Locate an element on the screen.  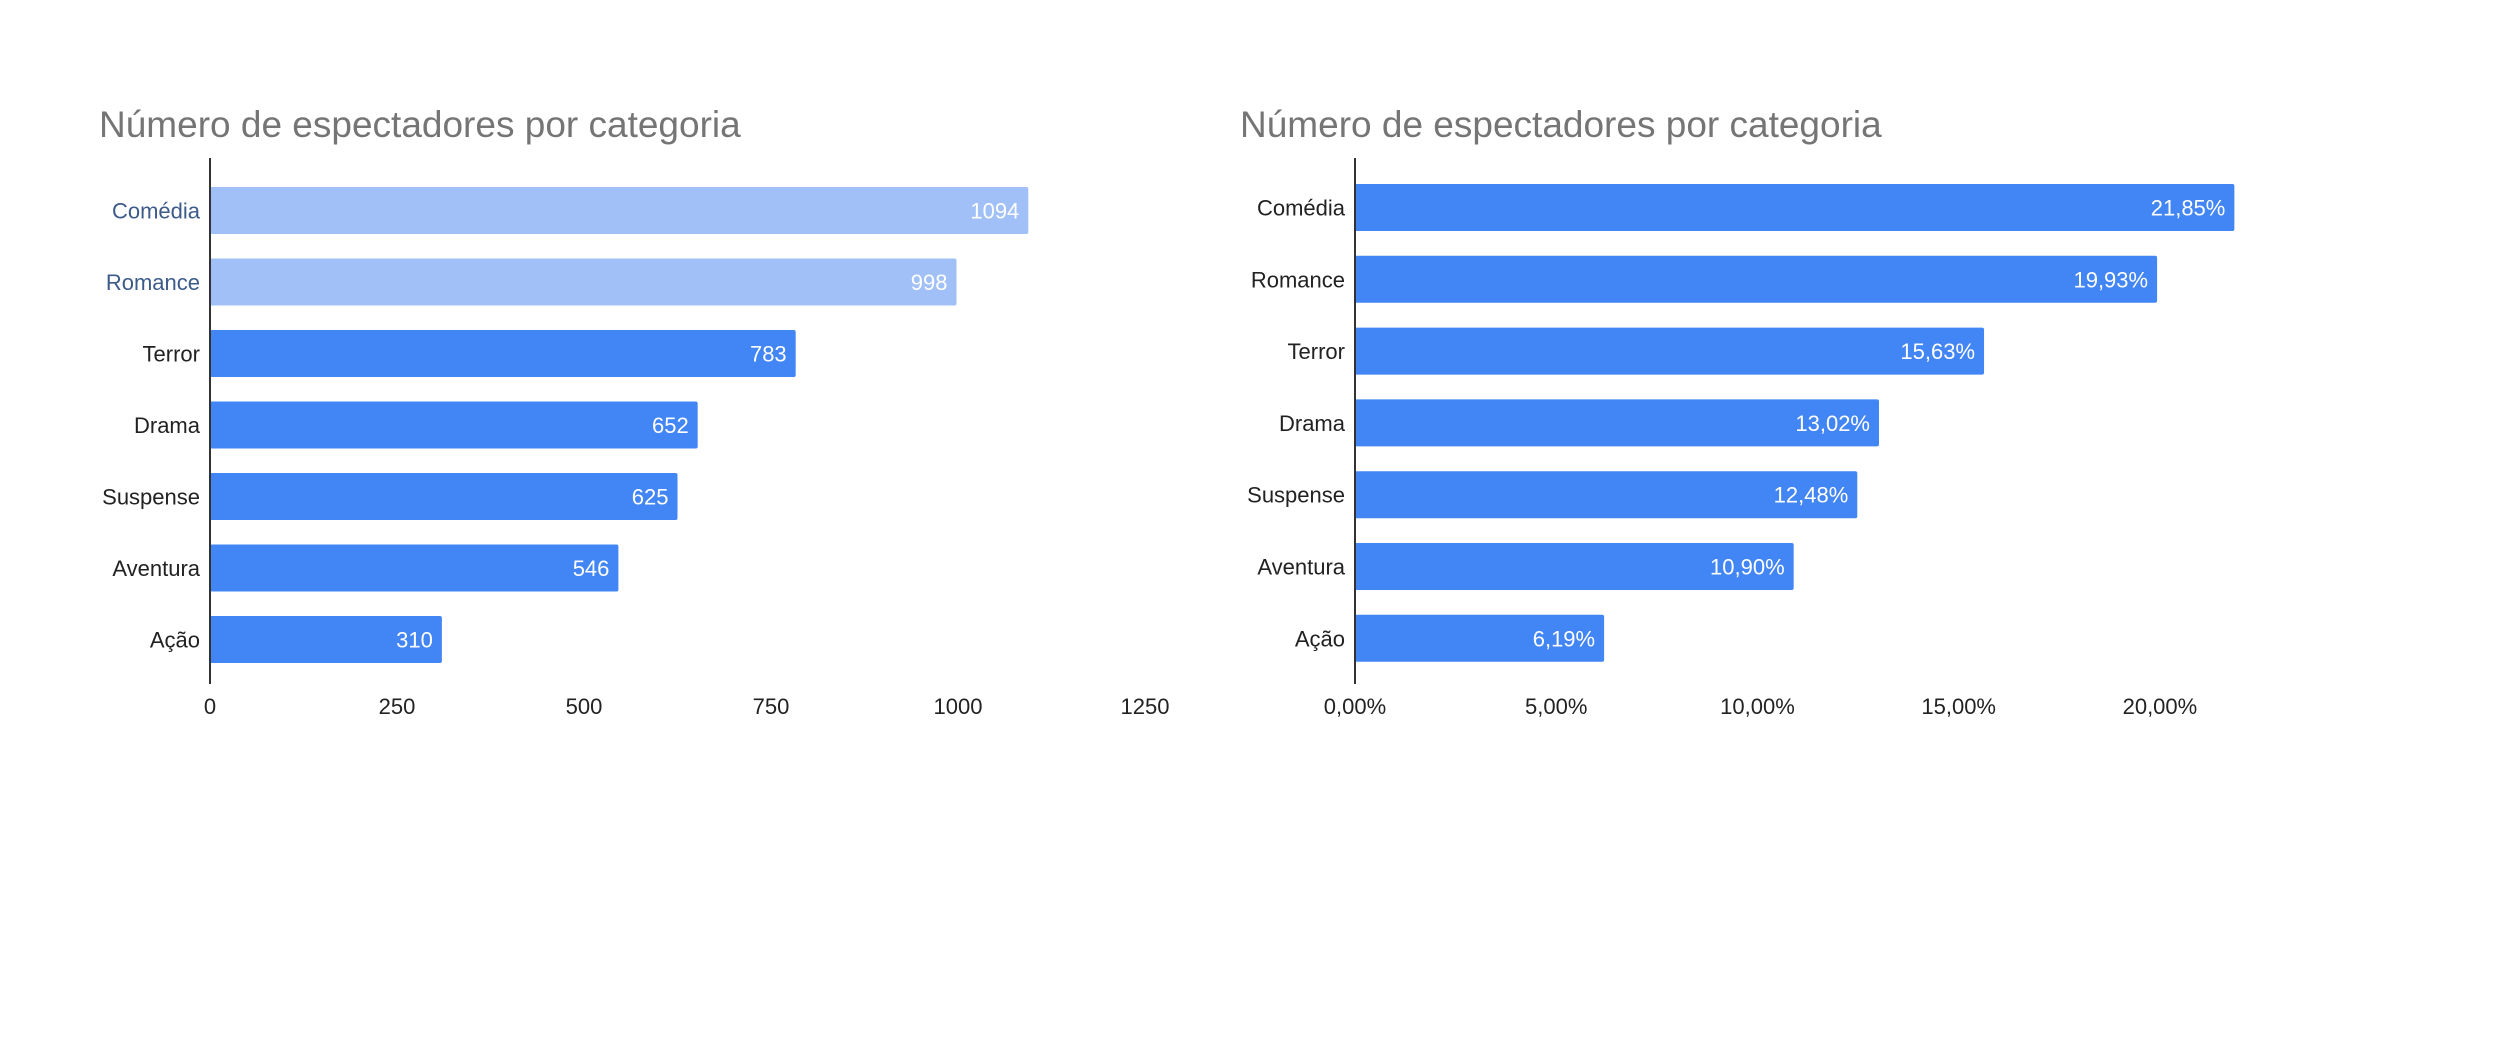
data-label: 15,63% is located at coordinates (1937, 351).